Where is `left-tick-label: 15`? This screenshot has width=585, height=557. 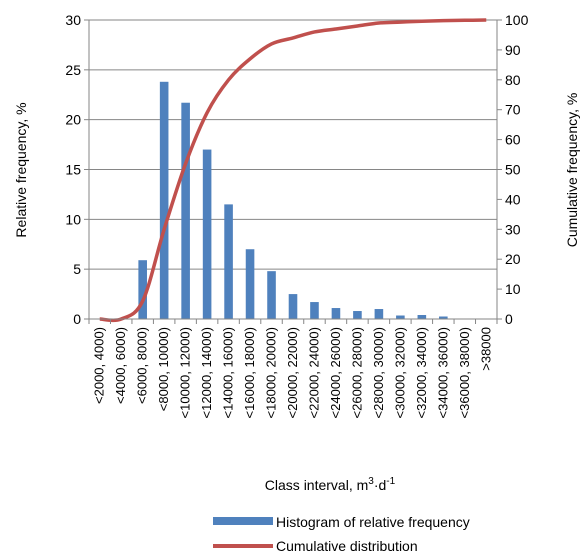
left-tick-label: 15 is located at coordinates (73, 170).